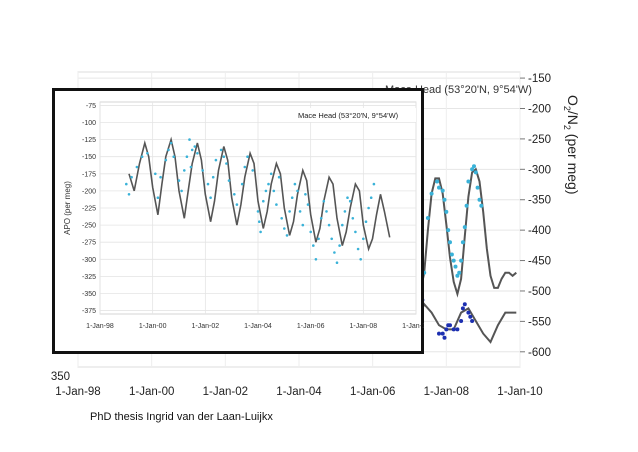 This screenshot has height=452, width=638. I want to click on inset-y-tick-label: -125, so click(89, 140).